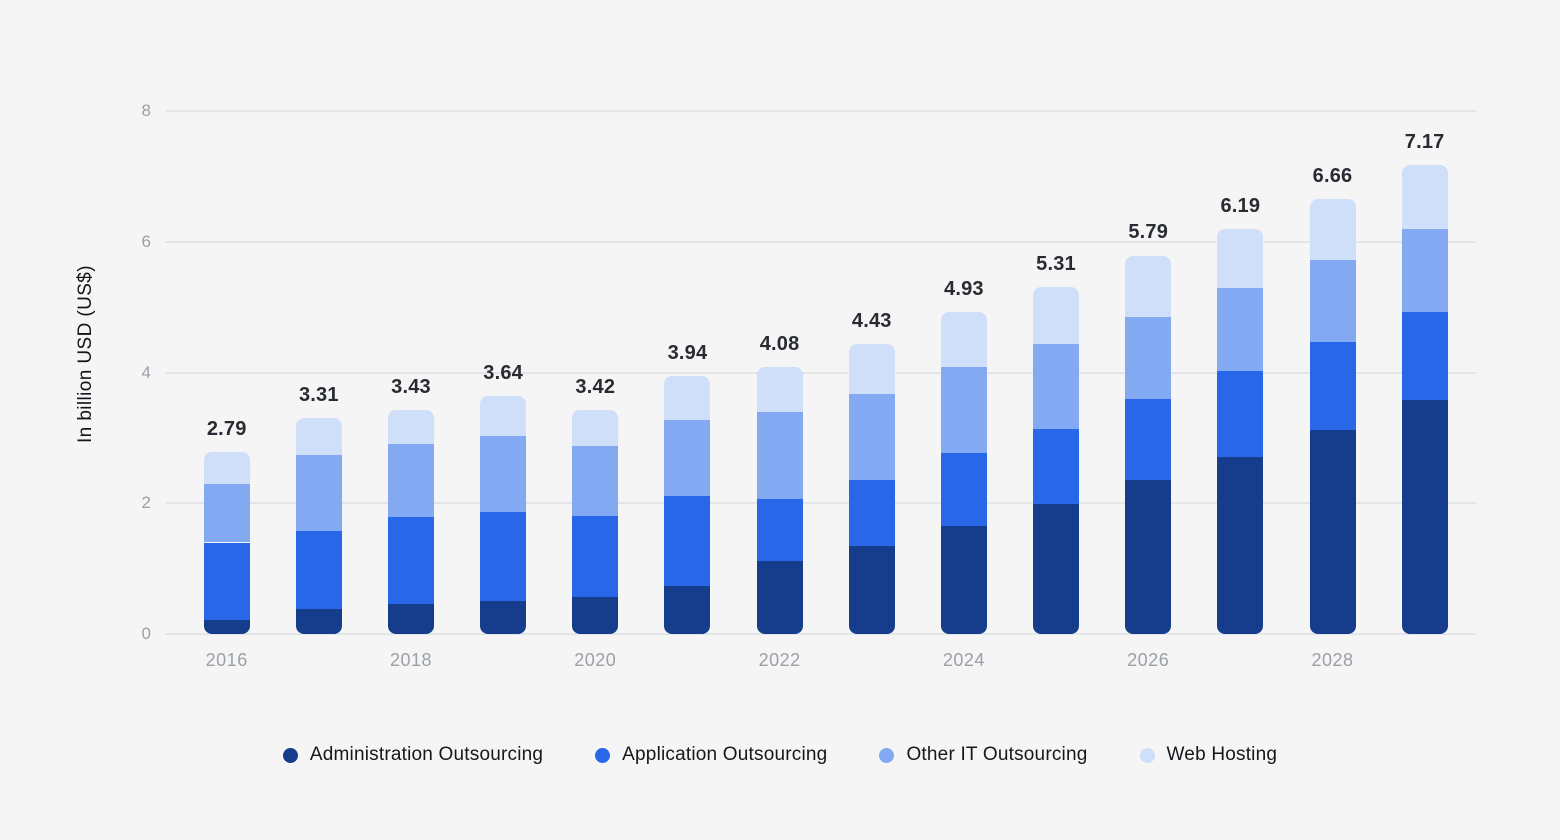  What do you see at coordinates (1424, 516) in the screenshot?
I see `bar-segment-2029-administration-outsourcing` at bounding box center [1424, 516].